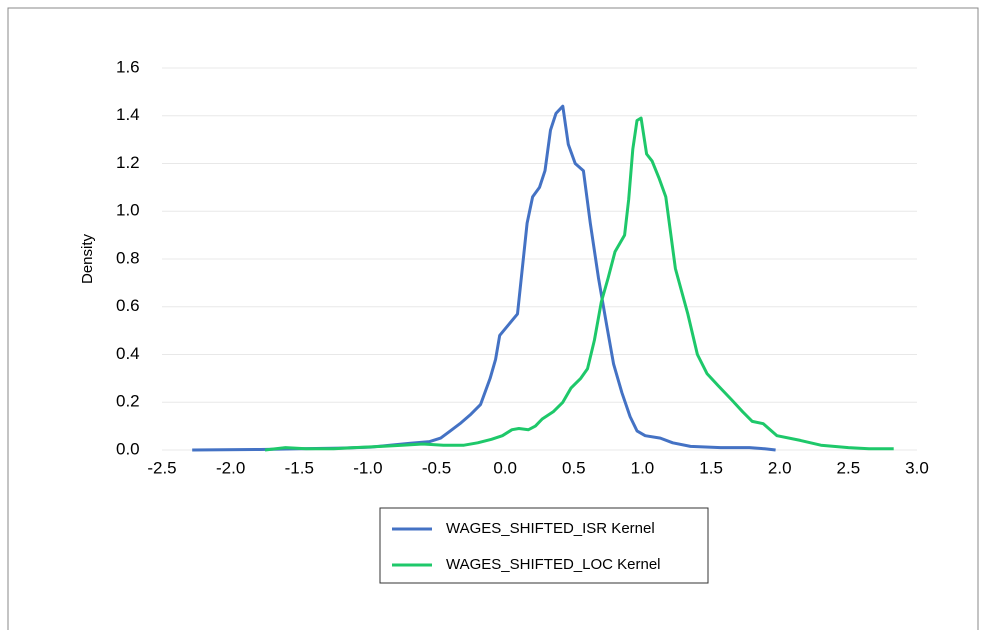  What do you see at coordinates (367, 467) in the screenshot?
I see `x-tick-label: -1.0` at bounding box center [367, 467].